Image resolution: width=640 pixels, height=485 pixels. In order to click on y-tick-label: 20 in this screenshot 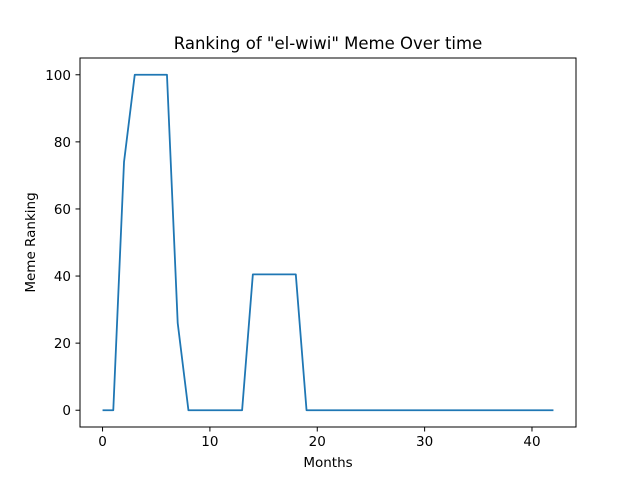, I will do `click(62, 344)`.